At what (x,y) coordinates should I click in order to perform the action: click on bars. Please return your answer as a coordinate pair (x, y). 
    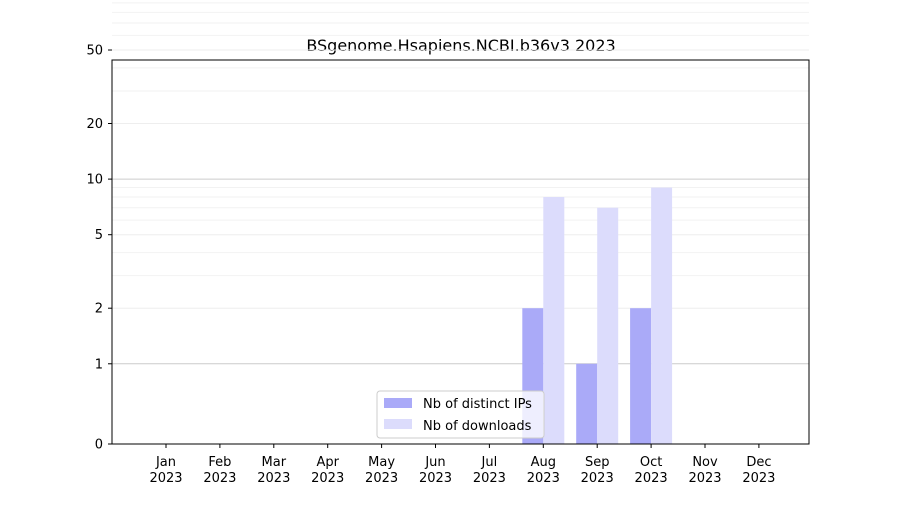
    Looking at the image, I should click on (597, 315).